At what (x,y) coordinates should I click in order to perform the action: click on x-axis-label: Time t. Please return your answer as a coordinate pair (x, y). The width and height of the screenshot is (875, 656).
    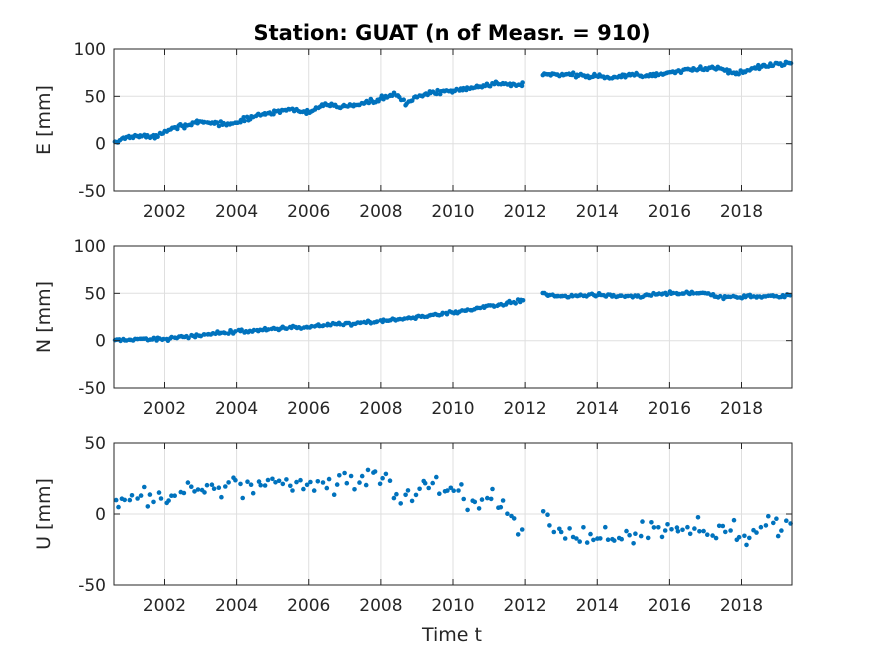
    Looking at the image, I should click on (451, 635).